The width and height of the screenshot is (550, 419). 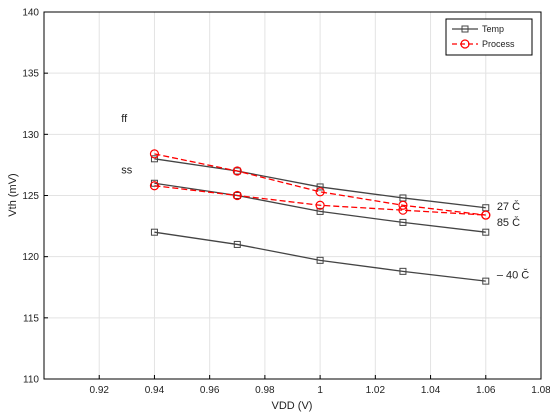 What do you see at coordinates (30, 196) in the screenshot?
I see `y-tick-label: 125` at bounding box center [30, 196].